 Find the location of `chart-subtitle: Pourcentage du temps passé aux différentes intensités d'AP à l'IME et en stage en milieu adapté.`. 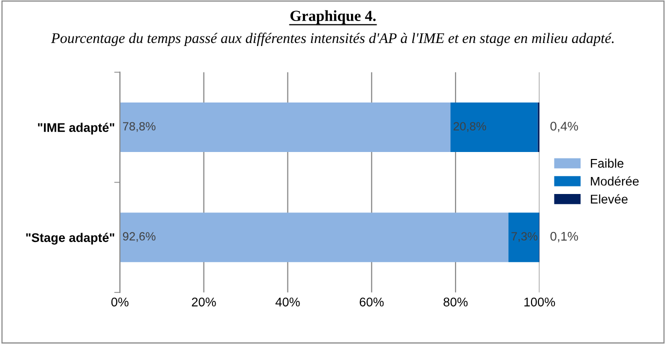

chart-subtitle: Pourcentage du temps passé aux différentes intensités d'AP à l'IME et en stage en milieu adapté. is located at coordinates (332, 39).